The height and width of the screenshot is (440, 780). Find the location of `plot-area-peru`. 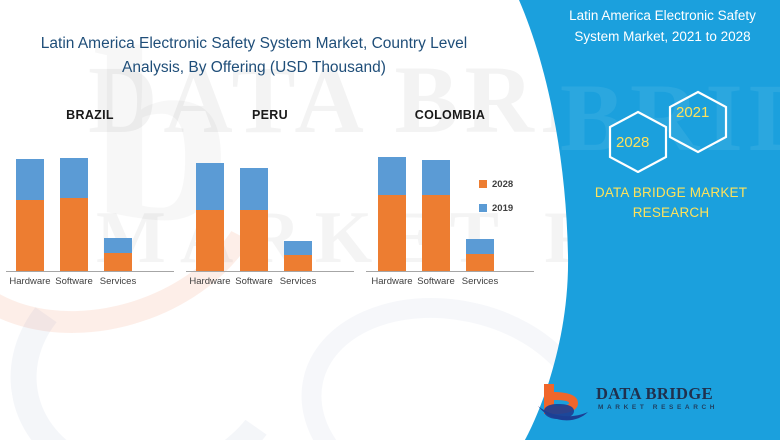

plot-area-peru is located at coordinates (270, 206).